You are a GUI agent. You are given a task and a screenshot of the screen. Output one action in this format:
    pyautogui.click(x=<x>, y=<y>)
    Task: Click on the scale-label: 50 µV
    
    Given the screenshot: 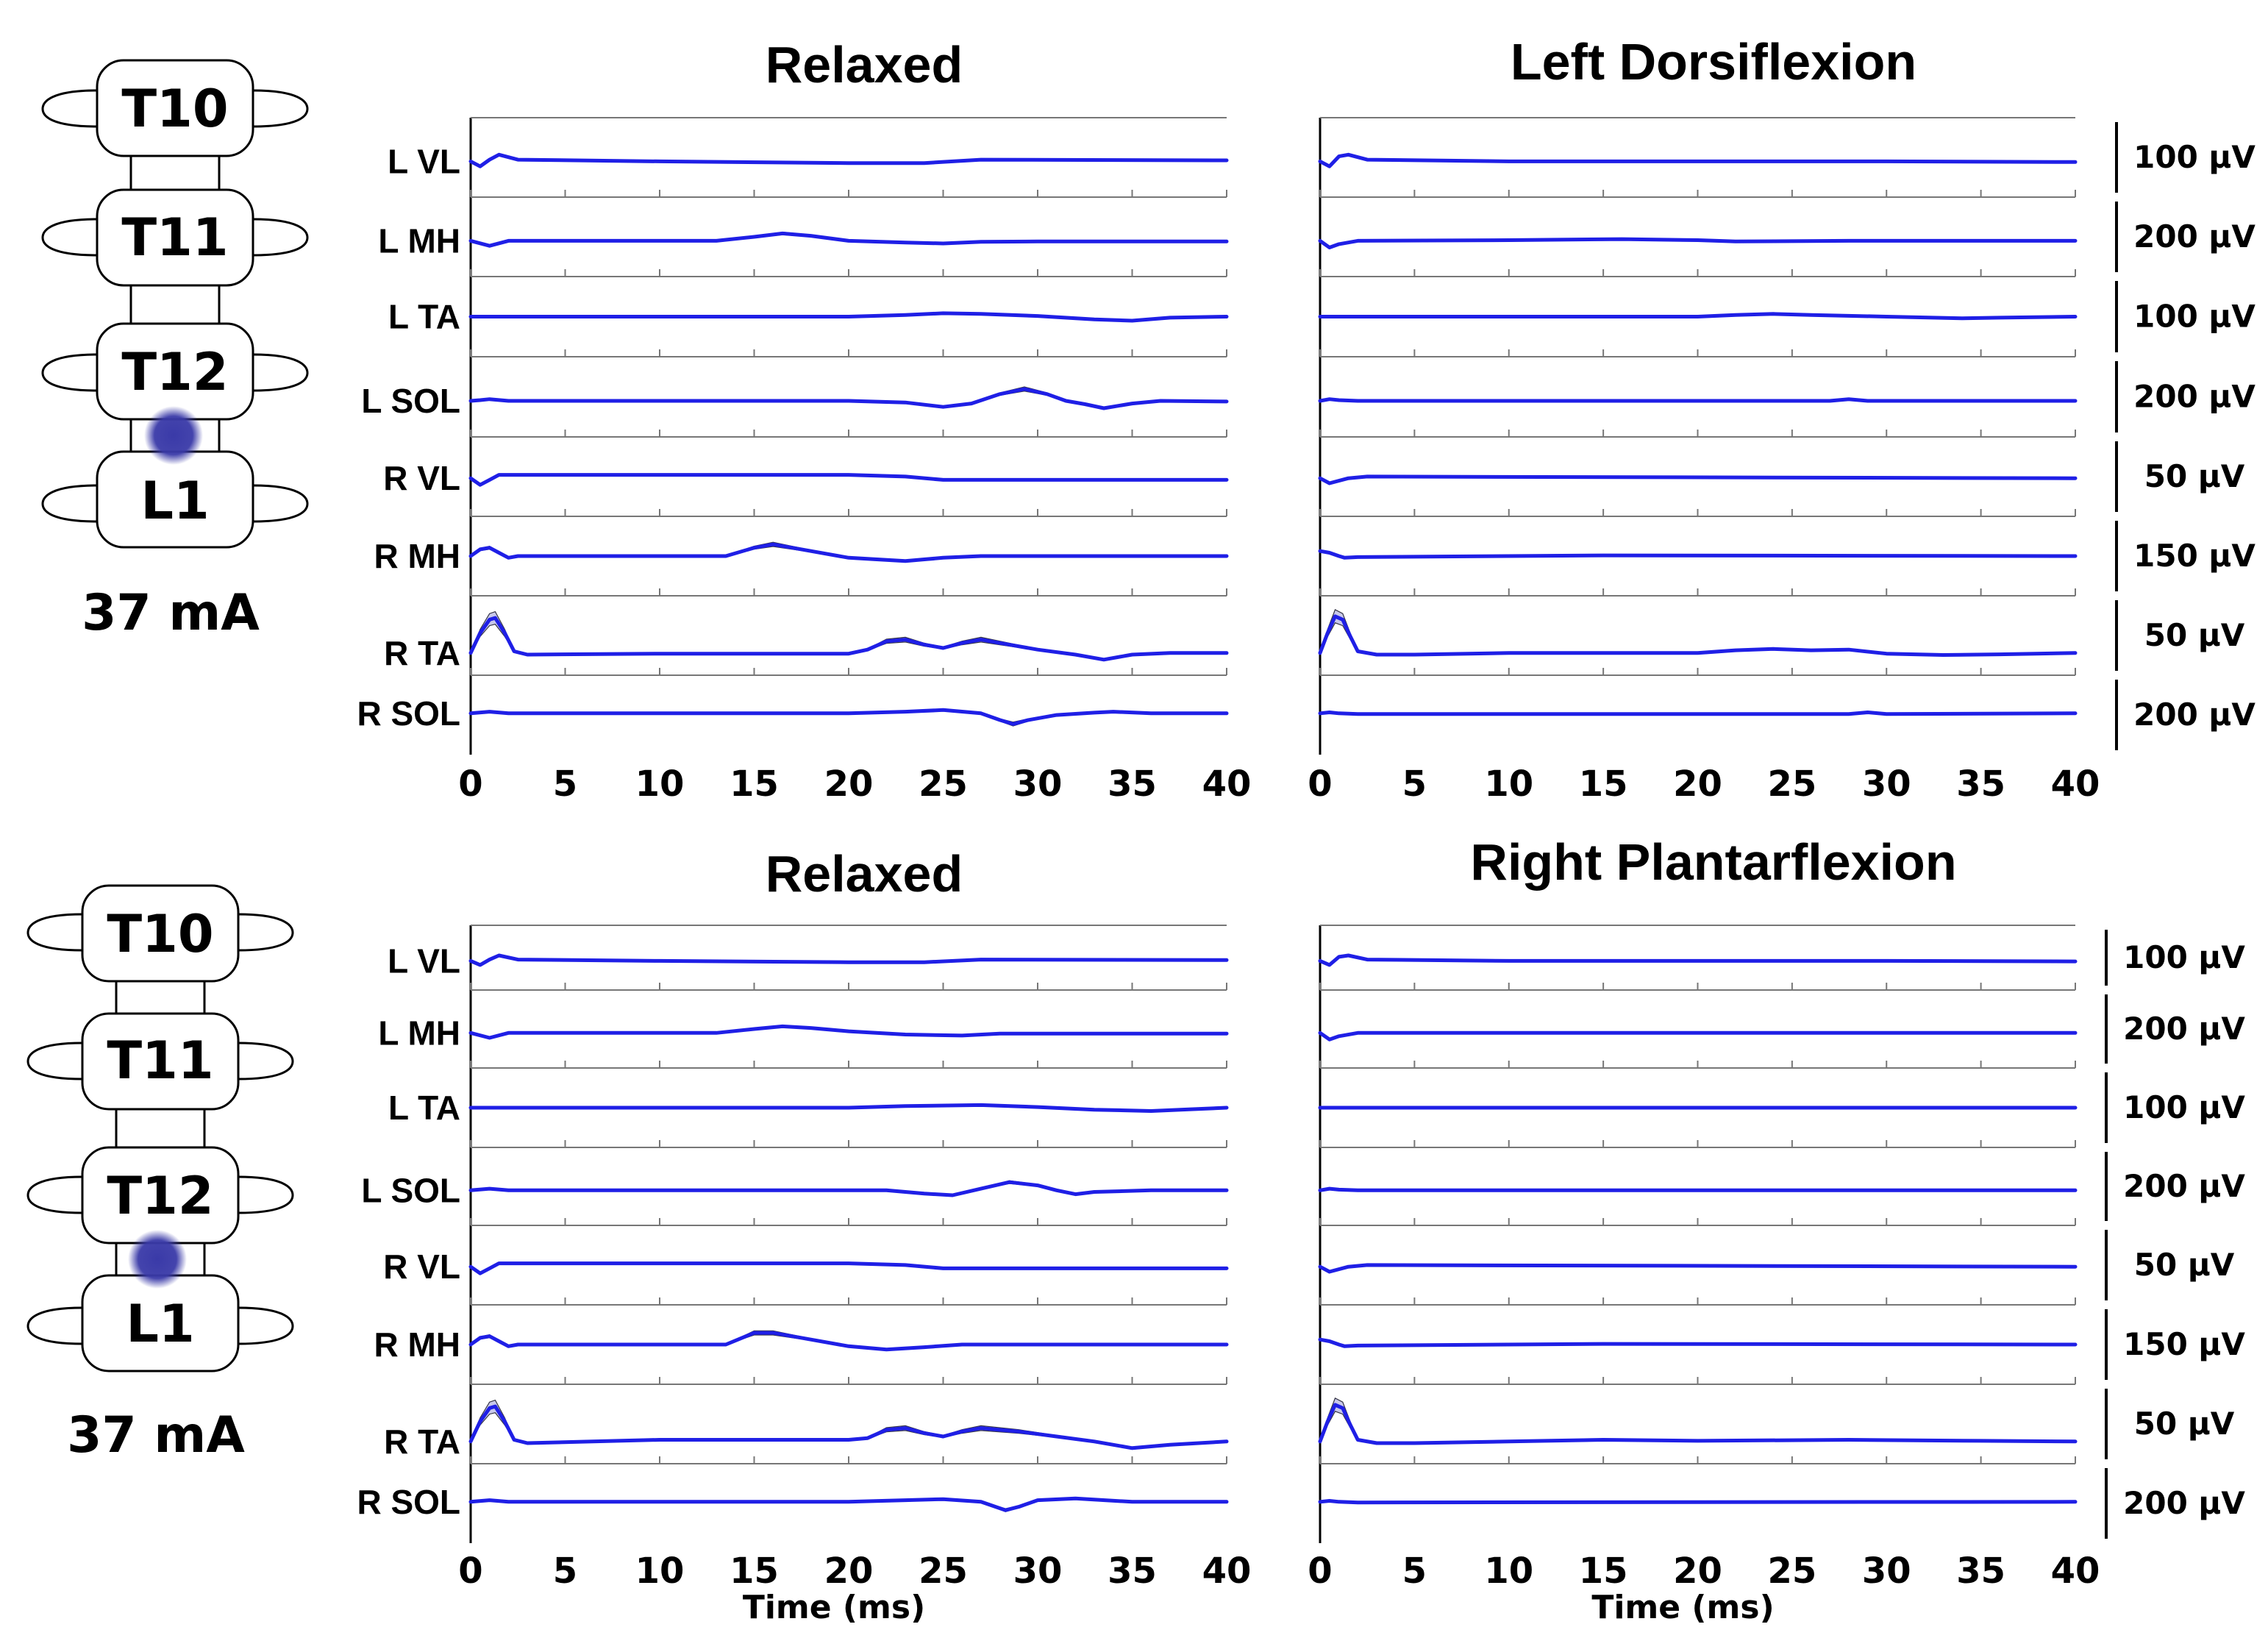 What is the action you would take?
    pyautogui.click(x=2185, y=1424)
    